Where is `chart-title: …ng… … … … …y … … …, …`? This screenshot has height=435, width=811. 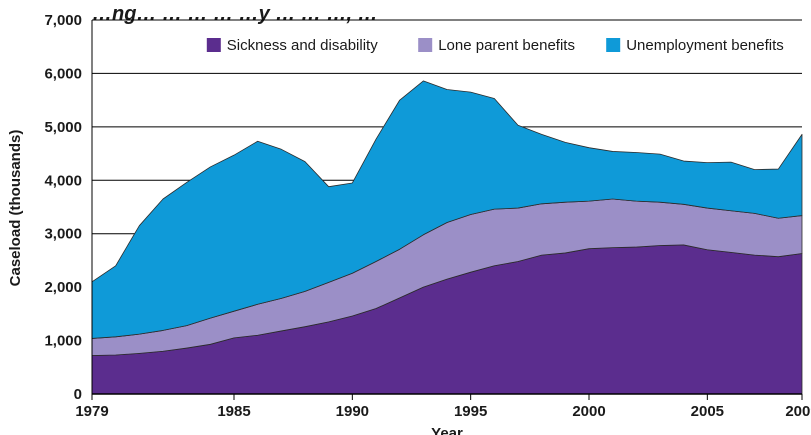 chart-title: …ng… … … … …y … … …, … is located at coordinates (235, 14).